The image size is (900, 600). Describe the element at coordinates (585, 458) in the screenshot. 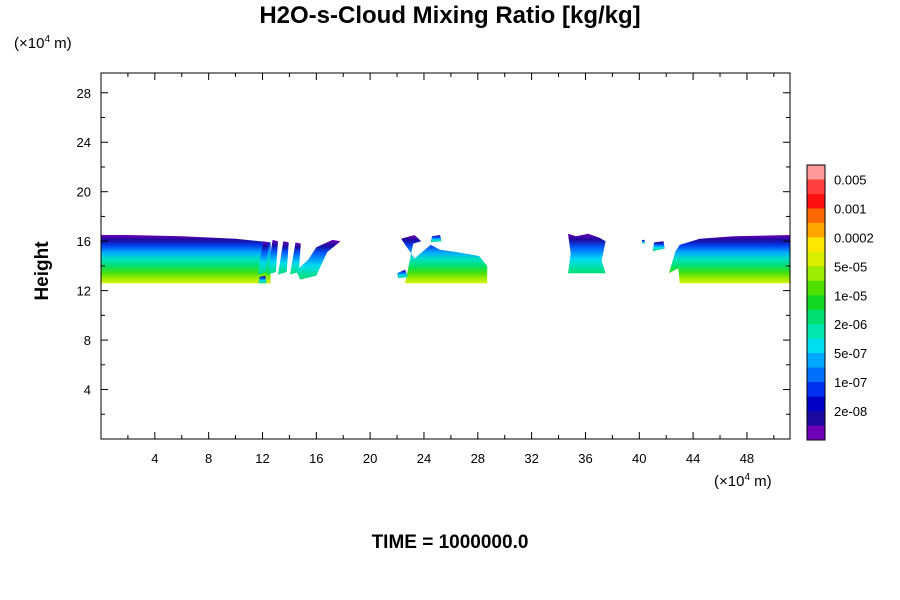

I see `x-tick-label: 36` at that location.